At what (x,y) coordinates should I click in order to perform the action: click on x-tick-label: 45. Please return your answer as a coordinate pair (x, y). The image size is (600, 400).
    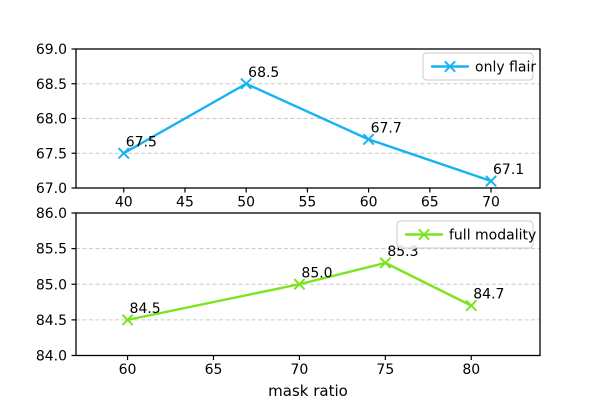
    Looking at the image, I should click on (185, 203).